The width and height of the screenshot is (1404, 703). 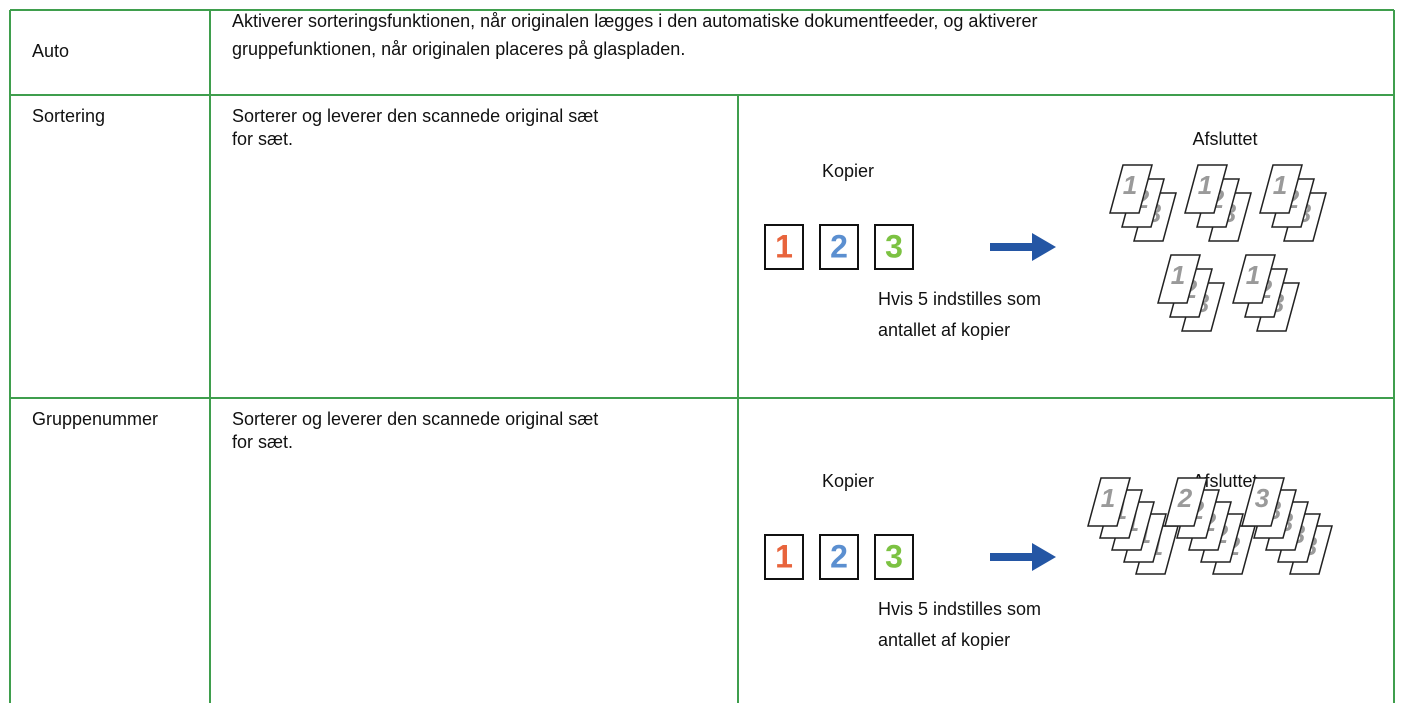 What do you see at coordinates (68, 116) in the screenshot?
I see `row-label: Sortering` at bounding box center [68, 116].